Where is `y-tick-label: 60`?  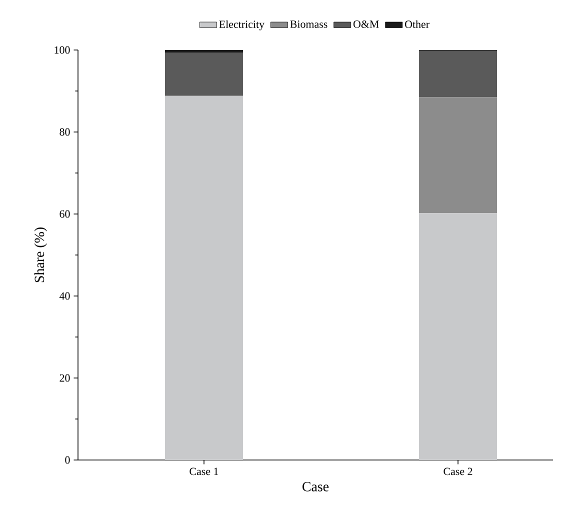 y-tick-label: 60 is located at coordinates (65, 214).